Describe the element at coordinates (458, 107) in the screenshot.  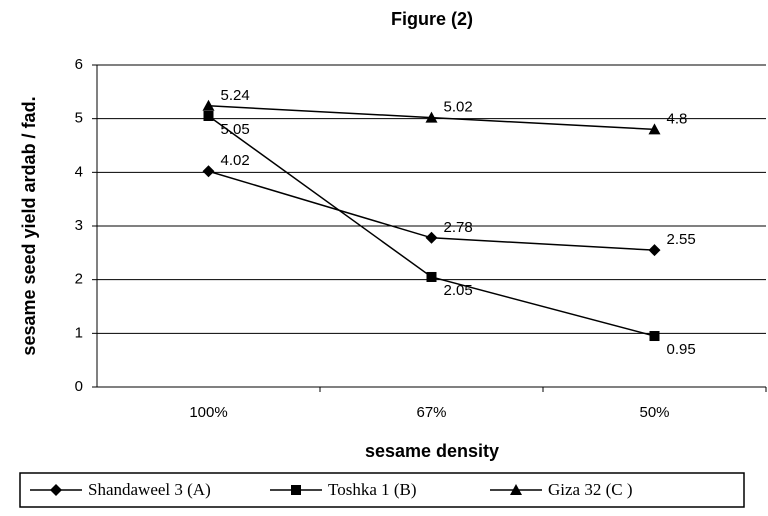
I see `data-label: 5.02` at that location.